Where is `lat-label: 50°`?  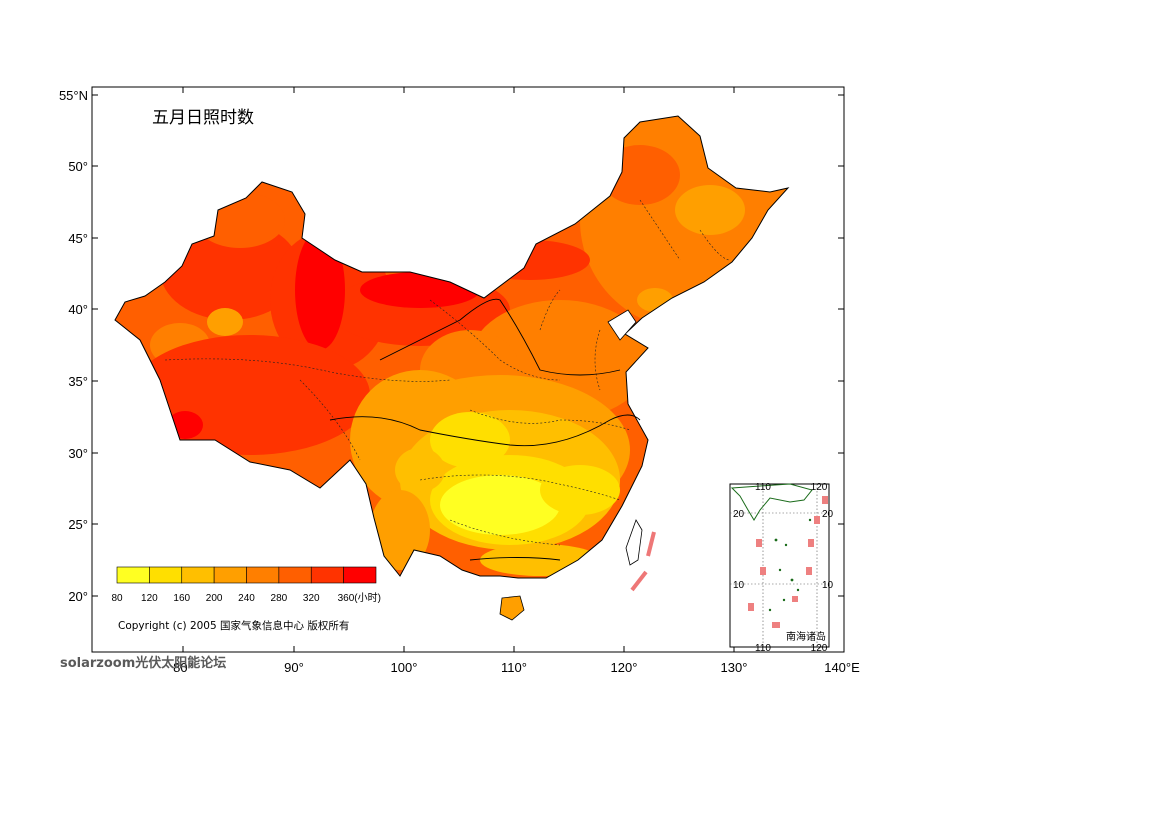 lat-label: 50° is located at coordinates (78, 166).